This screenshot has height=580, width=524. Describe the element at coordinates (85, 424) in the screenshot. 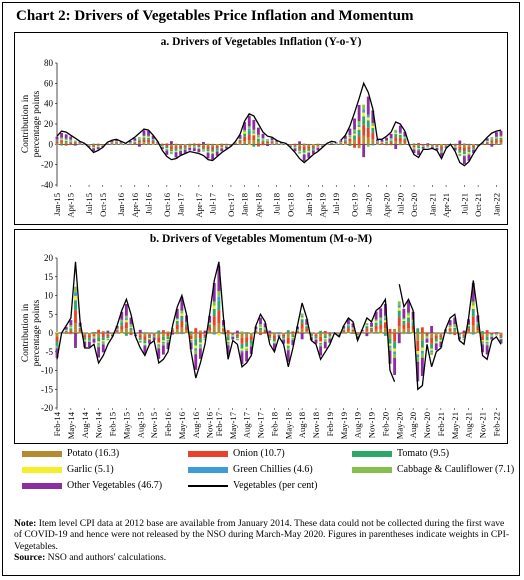

I see `x-tick-label: Aug-14` at that location.